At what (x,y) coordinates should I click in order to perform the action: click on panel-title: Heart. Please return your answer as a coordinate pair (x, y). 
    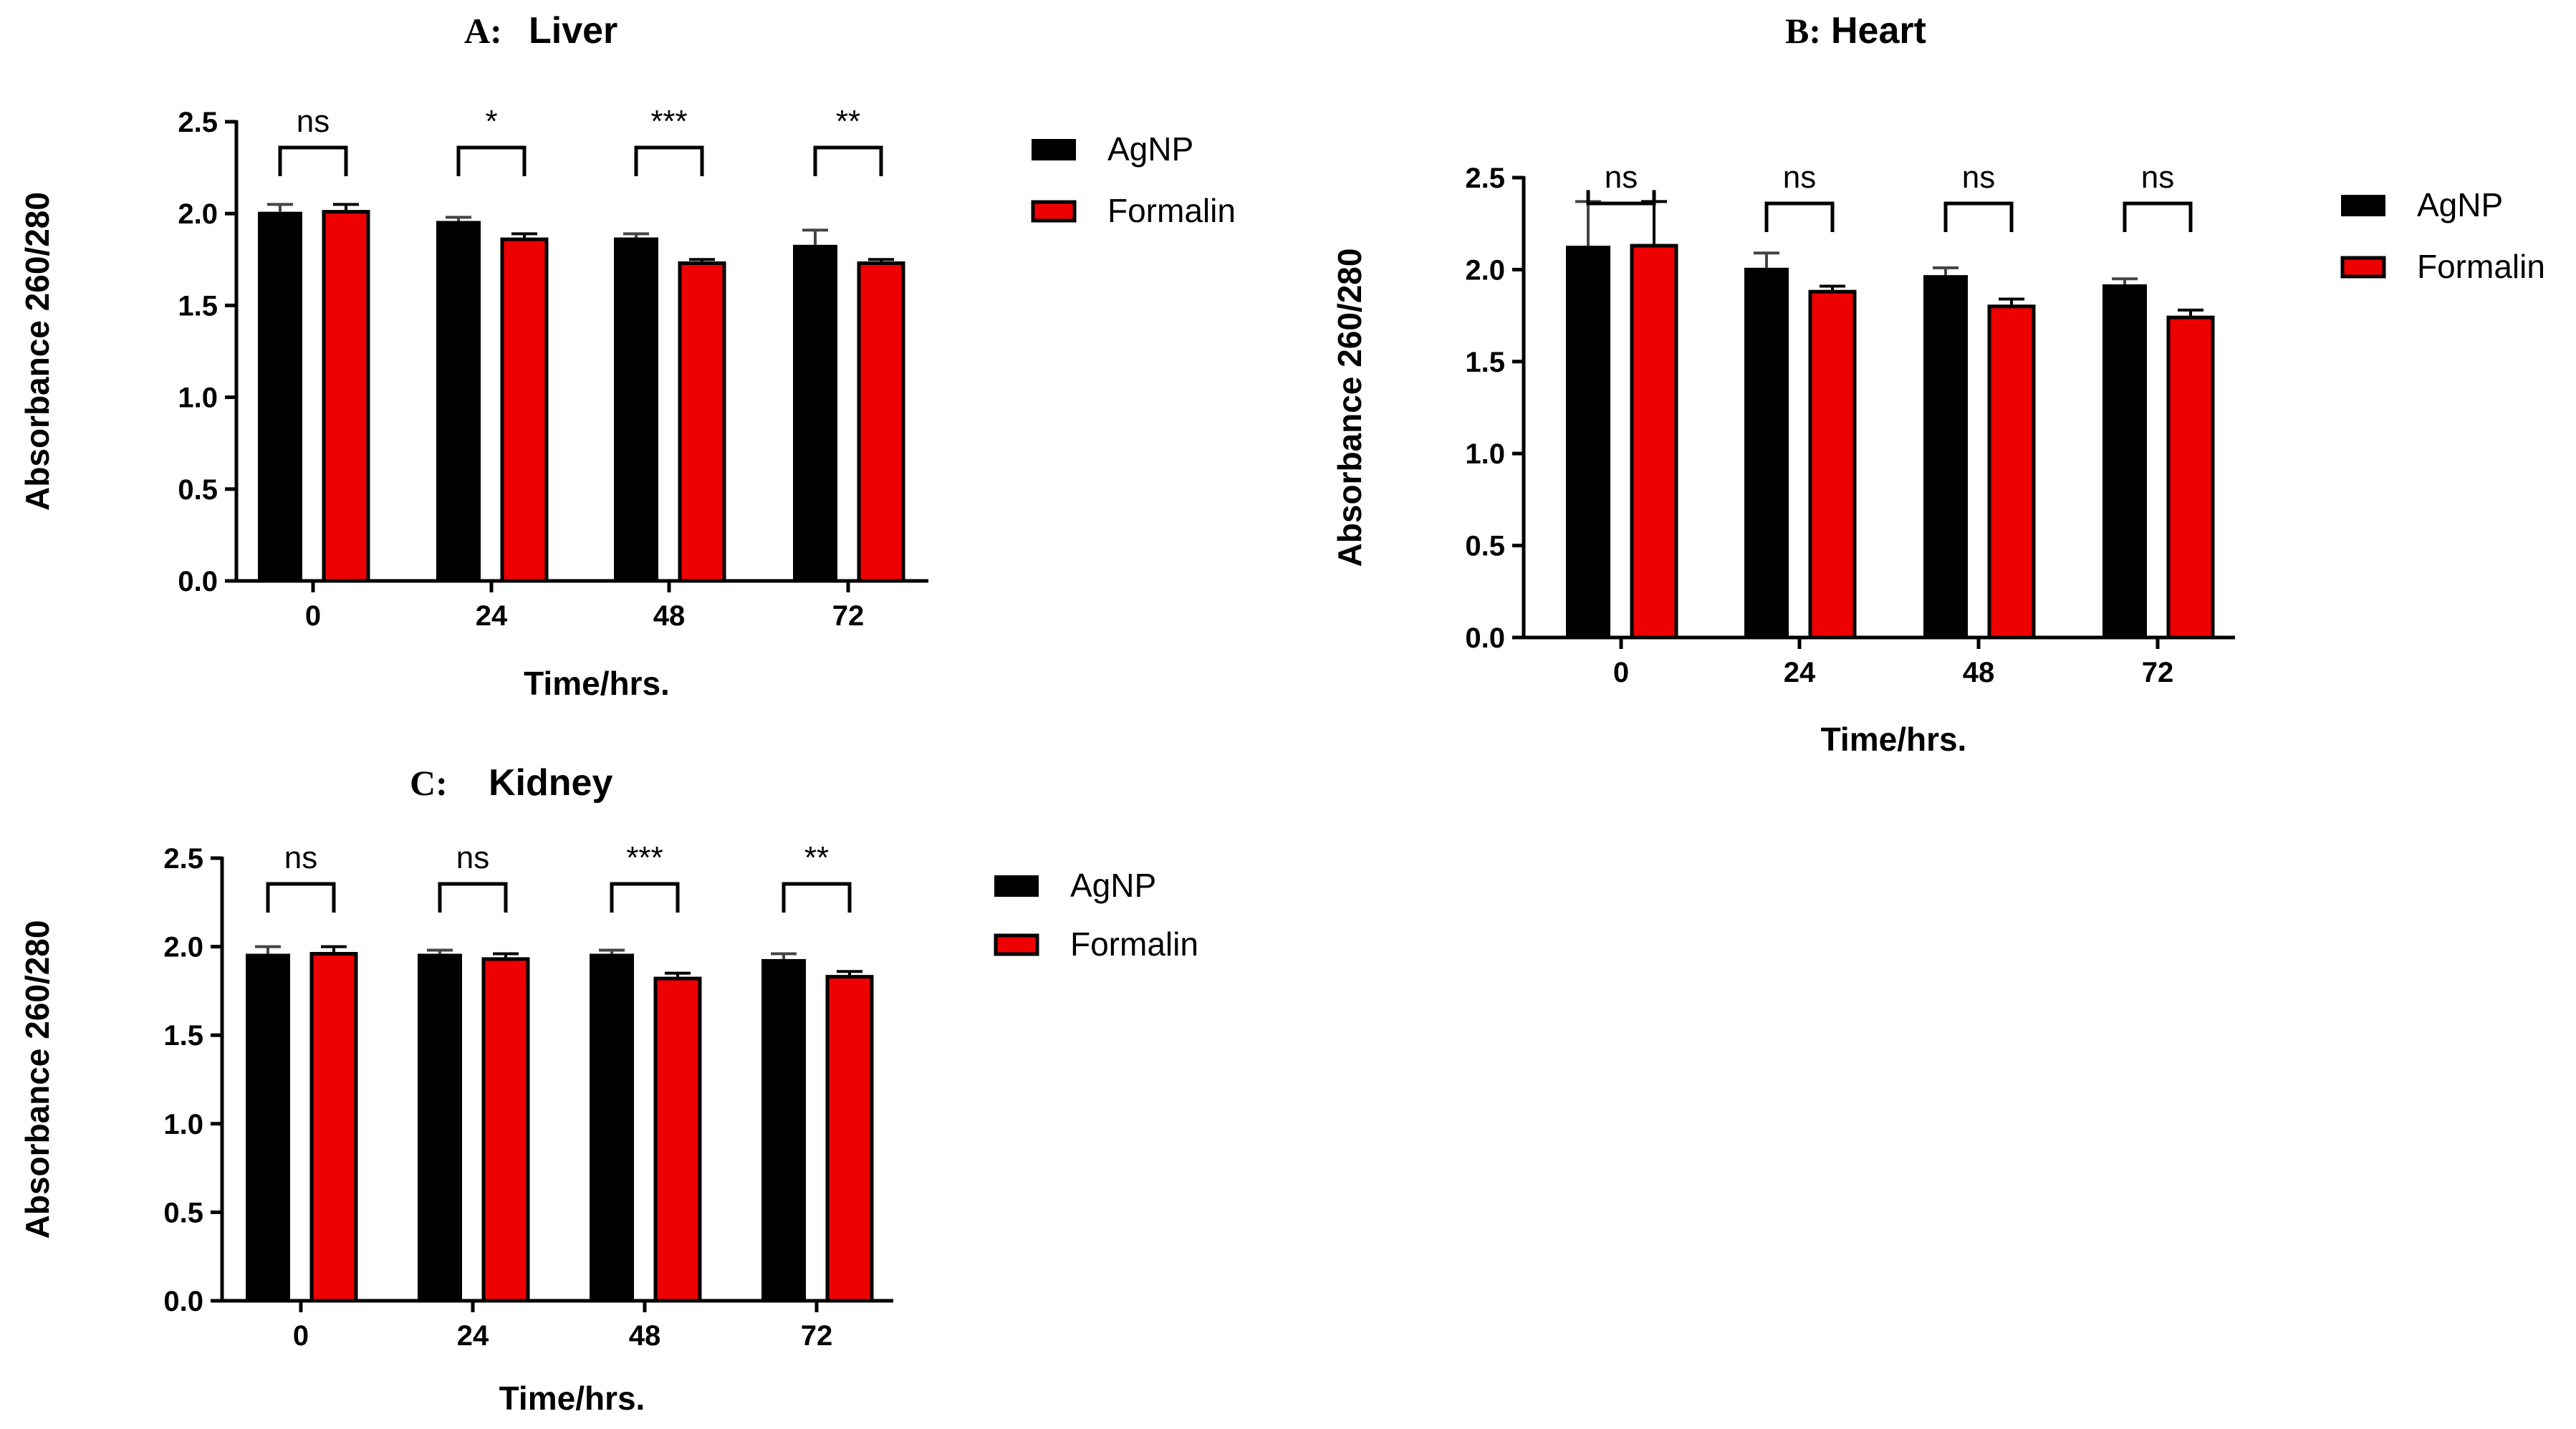
    Looking at the image, I should click on (1878, 31).